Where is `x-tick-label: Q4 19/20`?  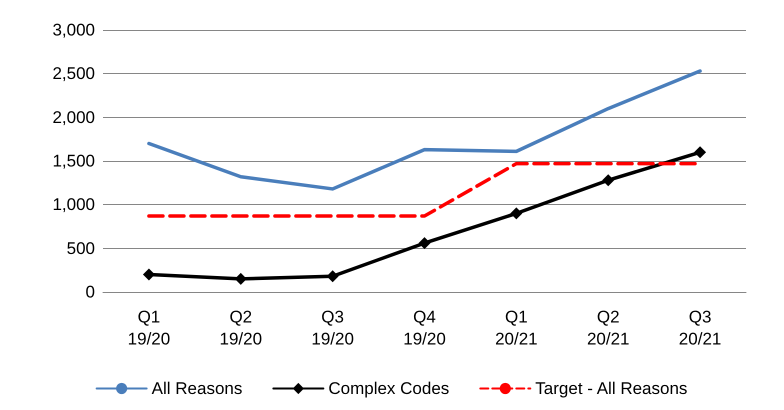 x-tick-label: Q4 19/20 is located at coordinates (424, 328).